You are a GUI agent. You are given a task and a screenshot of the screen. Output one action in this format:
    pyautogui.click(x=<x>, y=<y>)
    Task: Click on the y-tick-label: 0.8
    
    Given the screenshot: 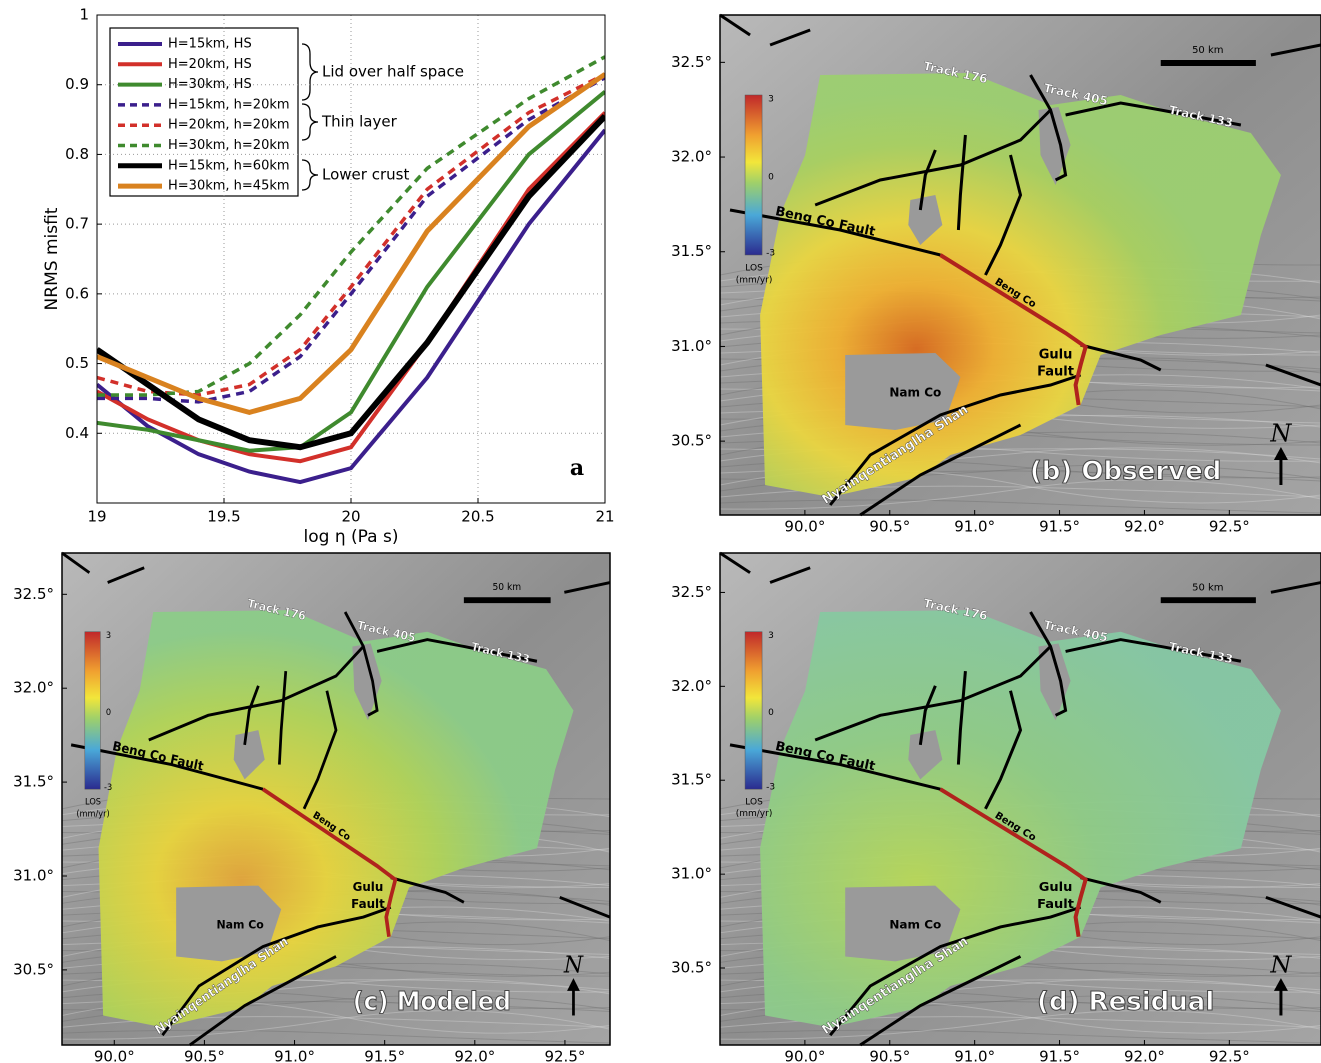 What is the action you would take?
    pyautogui.click(x=77, y=154)
    